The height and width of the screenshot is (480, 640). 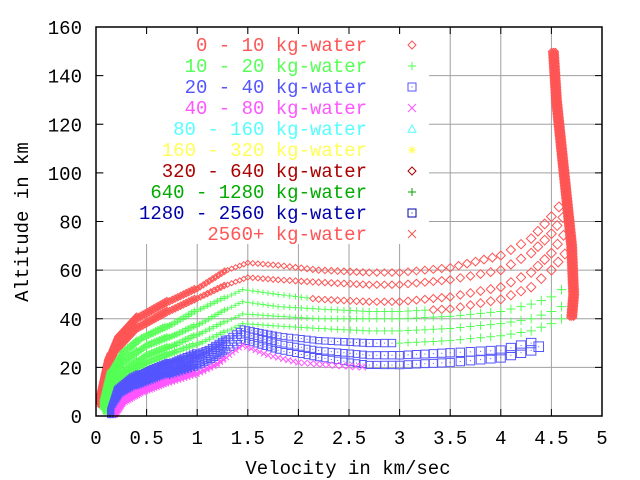 I want to click on legend-marker-cross-icon, so click(x=412, y=234).